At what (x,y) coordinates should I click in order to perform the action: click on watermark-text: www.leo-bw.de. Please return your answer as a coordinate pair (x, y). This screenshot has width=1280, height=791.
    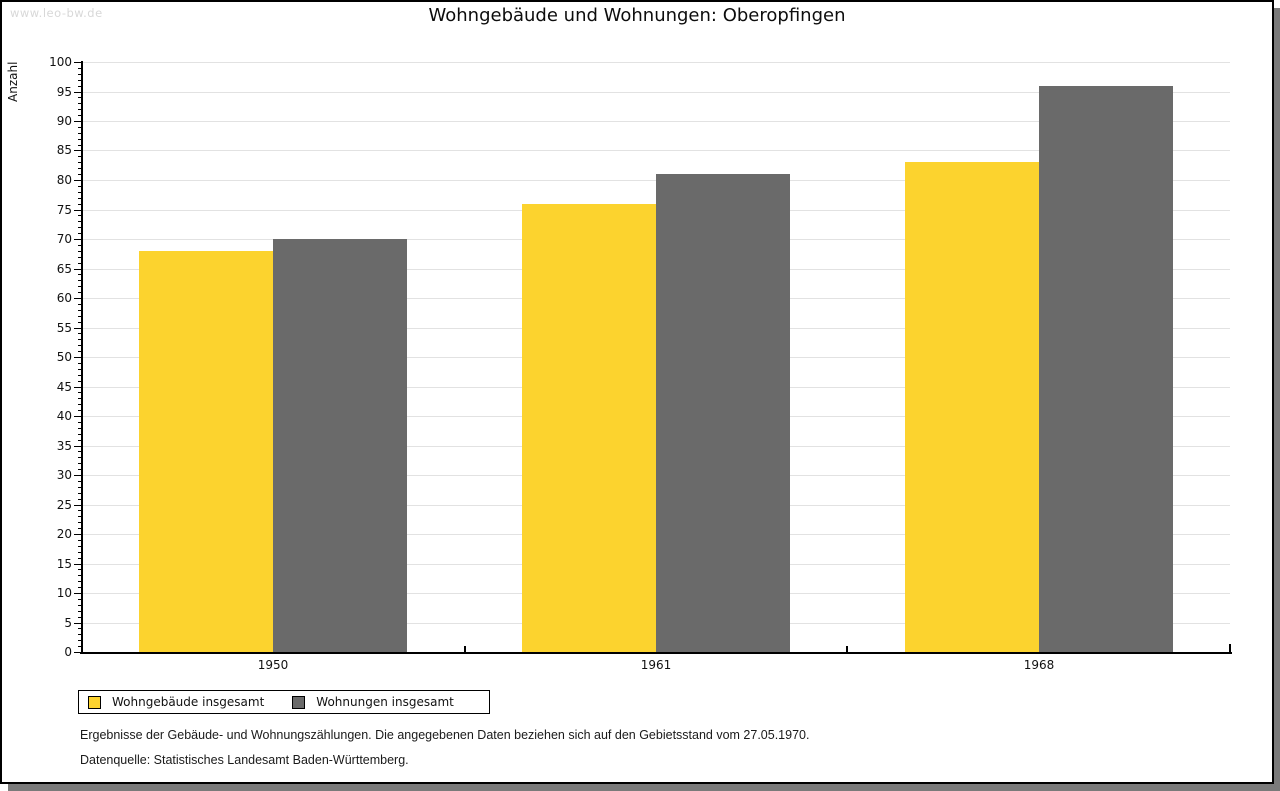
    Looking at the image, I should click on (56, 13).